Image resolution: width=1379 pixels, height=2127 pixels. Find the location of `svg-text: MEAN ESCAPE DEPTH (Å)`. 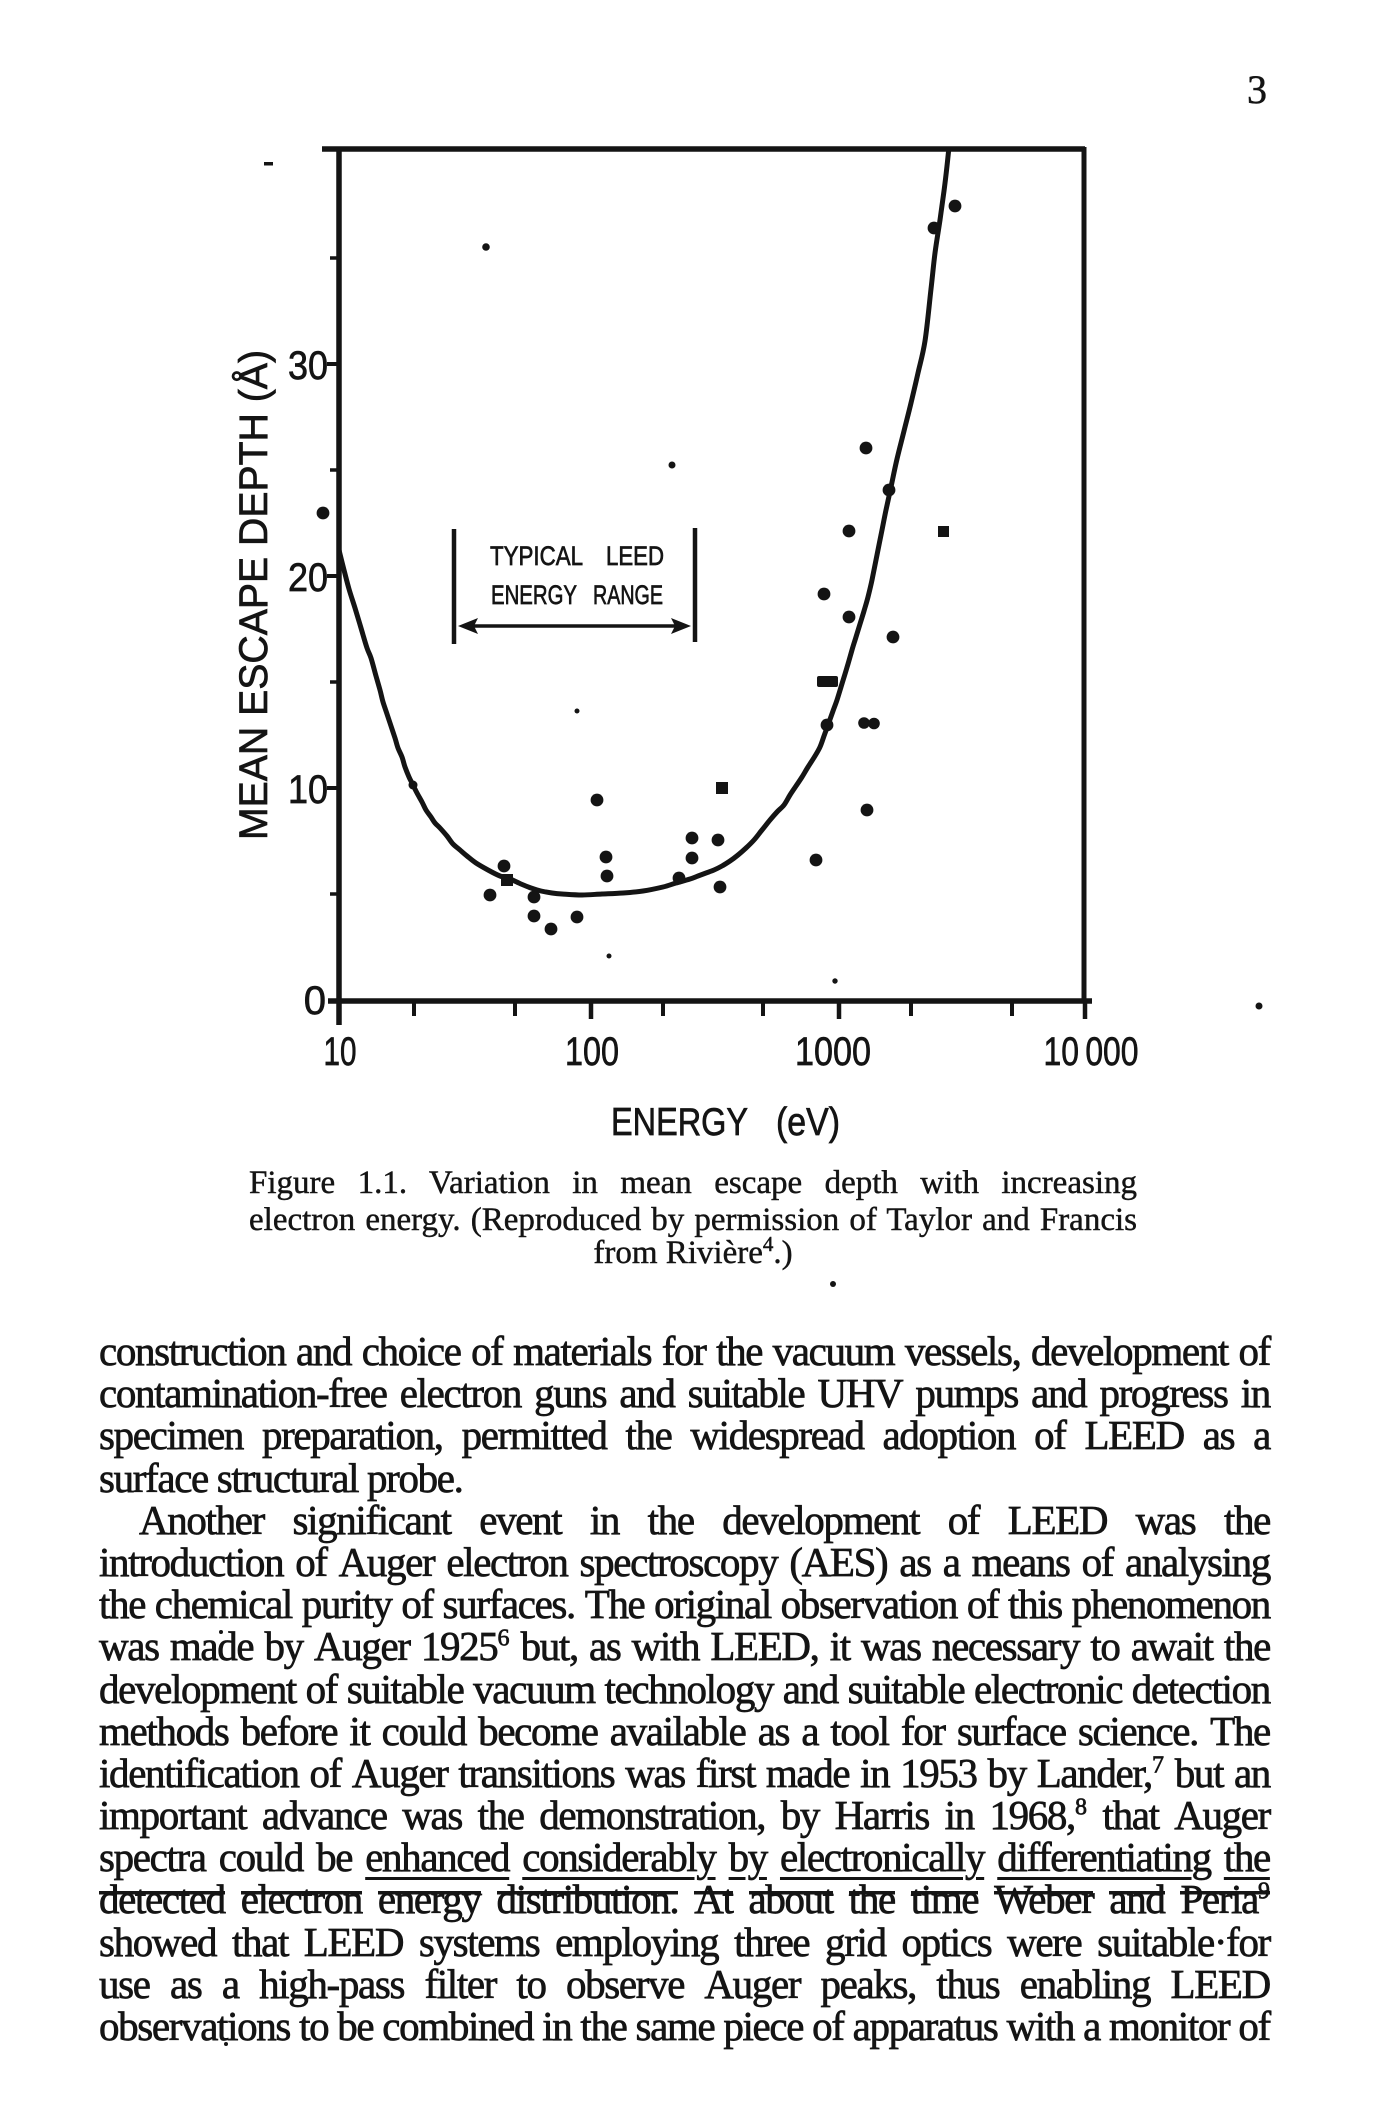

svg-text: MEAN ESCAPE DEPTH (Å) is located at coordinates (253, 595).